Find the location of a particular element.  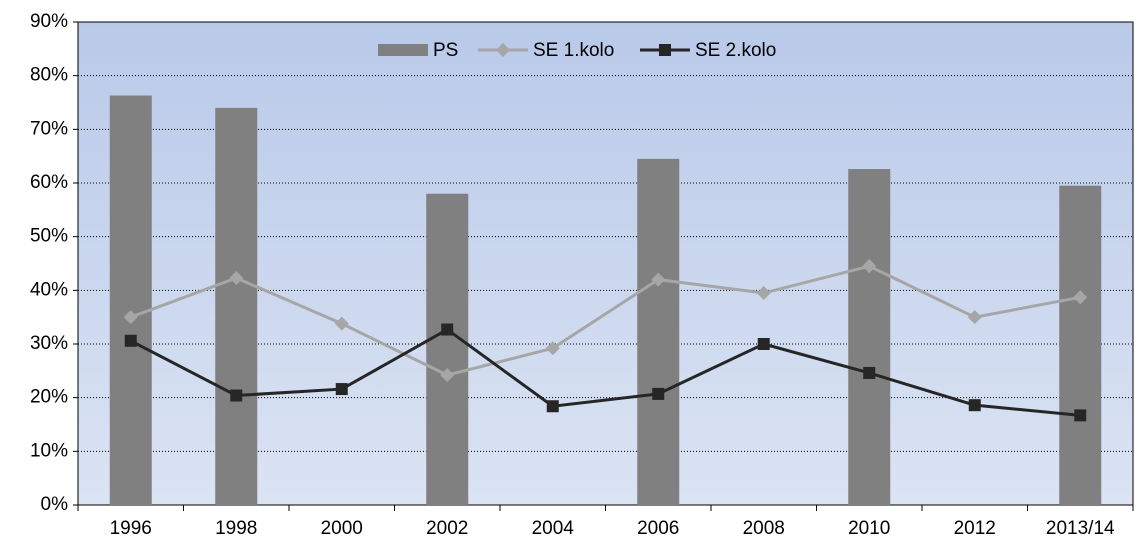

x-tick-label: 2006 is located at coordinates (658, 528).